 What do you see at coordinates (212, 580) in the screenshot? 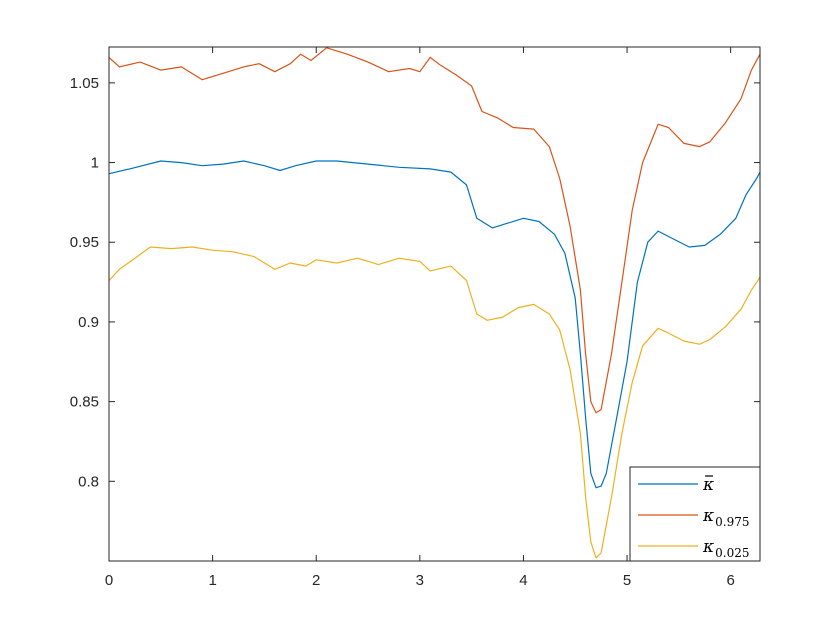
I see `x-tick-label: 1` at bounding box center [212, 580].